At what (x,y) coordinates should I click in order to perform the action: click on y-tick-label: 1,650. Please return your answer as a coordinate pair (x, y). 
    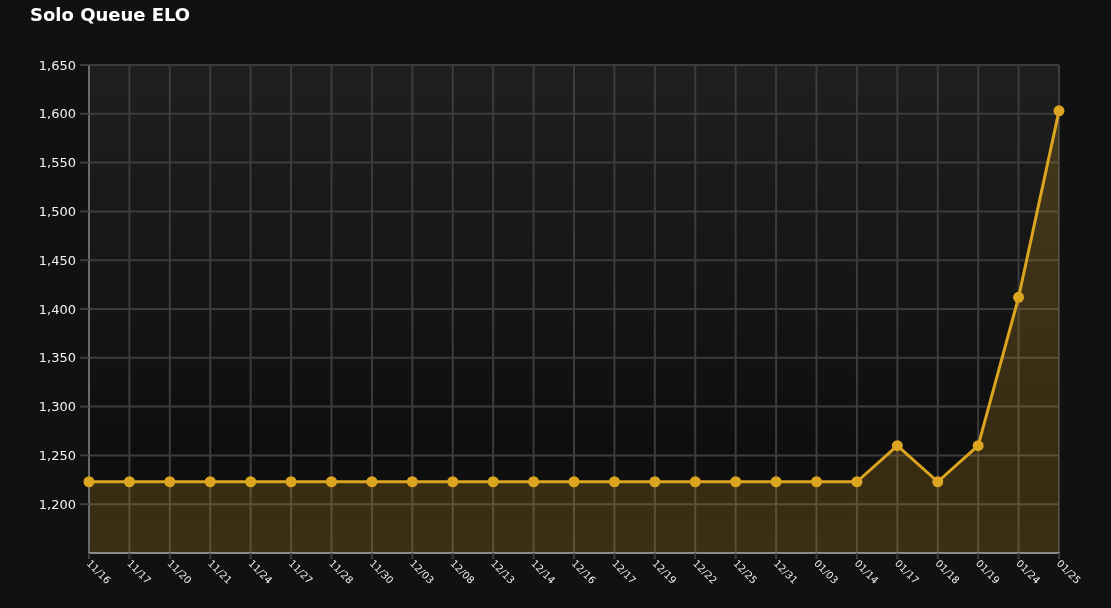
    Looking at the image, I should click on (57, 65).